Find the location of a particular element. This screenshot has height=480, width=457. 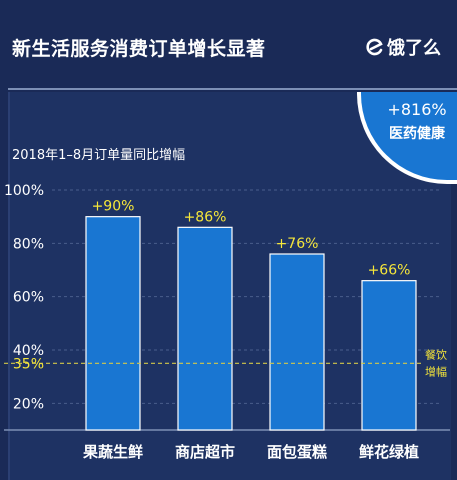

bar-value-label: +86% is located at coordinates (205, 217).